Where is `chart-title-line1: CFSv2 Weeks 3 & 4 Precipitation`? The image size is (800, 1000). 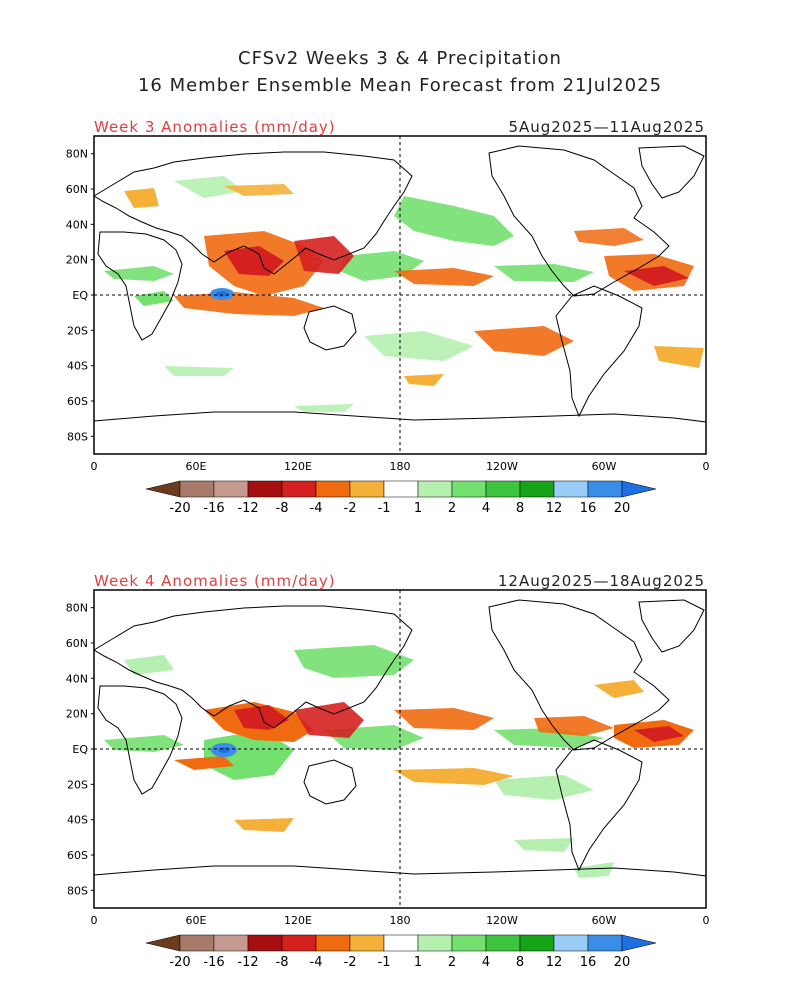
chart-title-line1: CFSv2 Weeks 3 & 4 Precipitation is located at coordinates (400, 58).